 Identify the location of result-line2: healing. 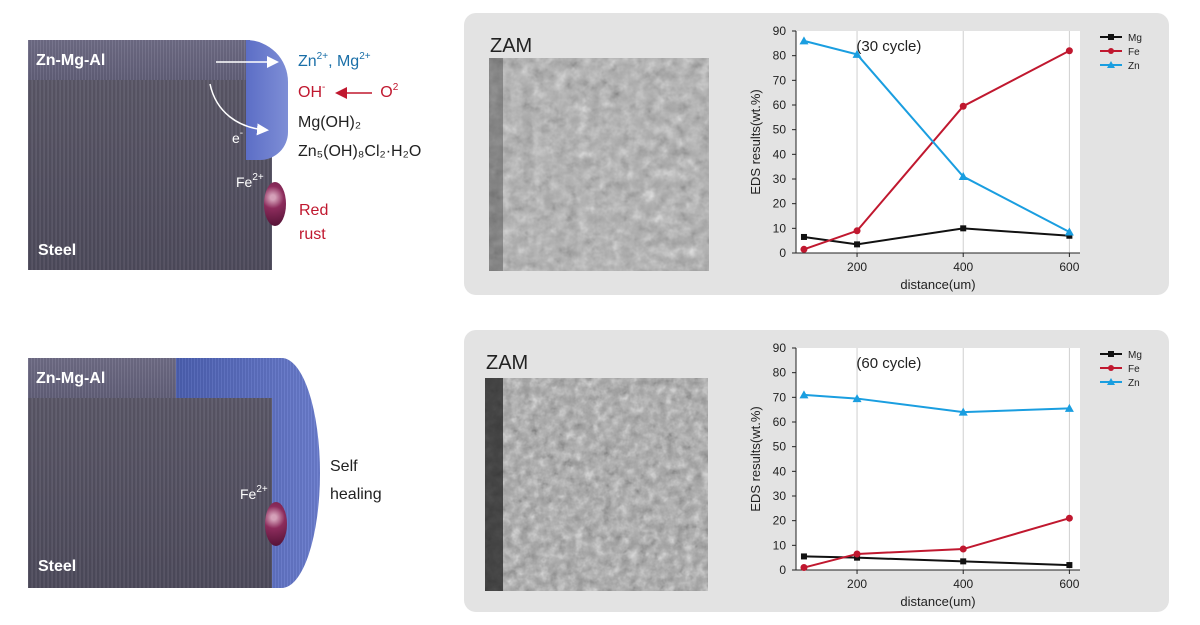
(356, 494).